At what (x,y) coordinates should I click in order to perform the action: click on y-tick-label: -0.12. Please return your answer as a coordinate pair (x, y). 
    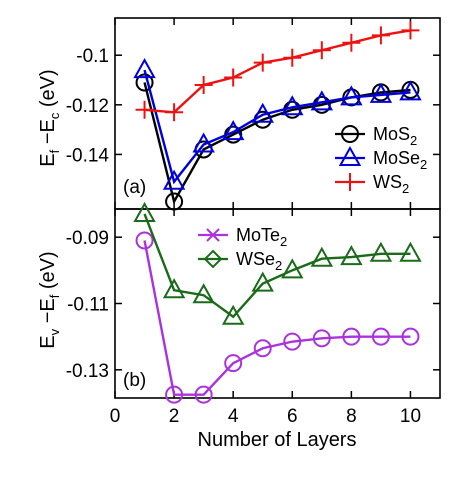
    Looking at the image, I should click on (87, 106).